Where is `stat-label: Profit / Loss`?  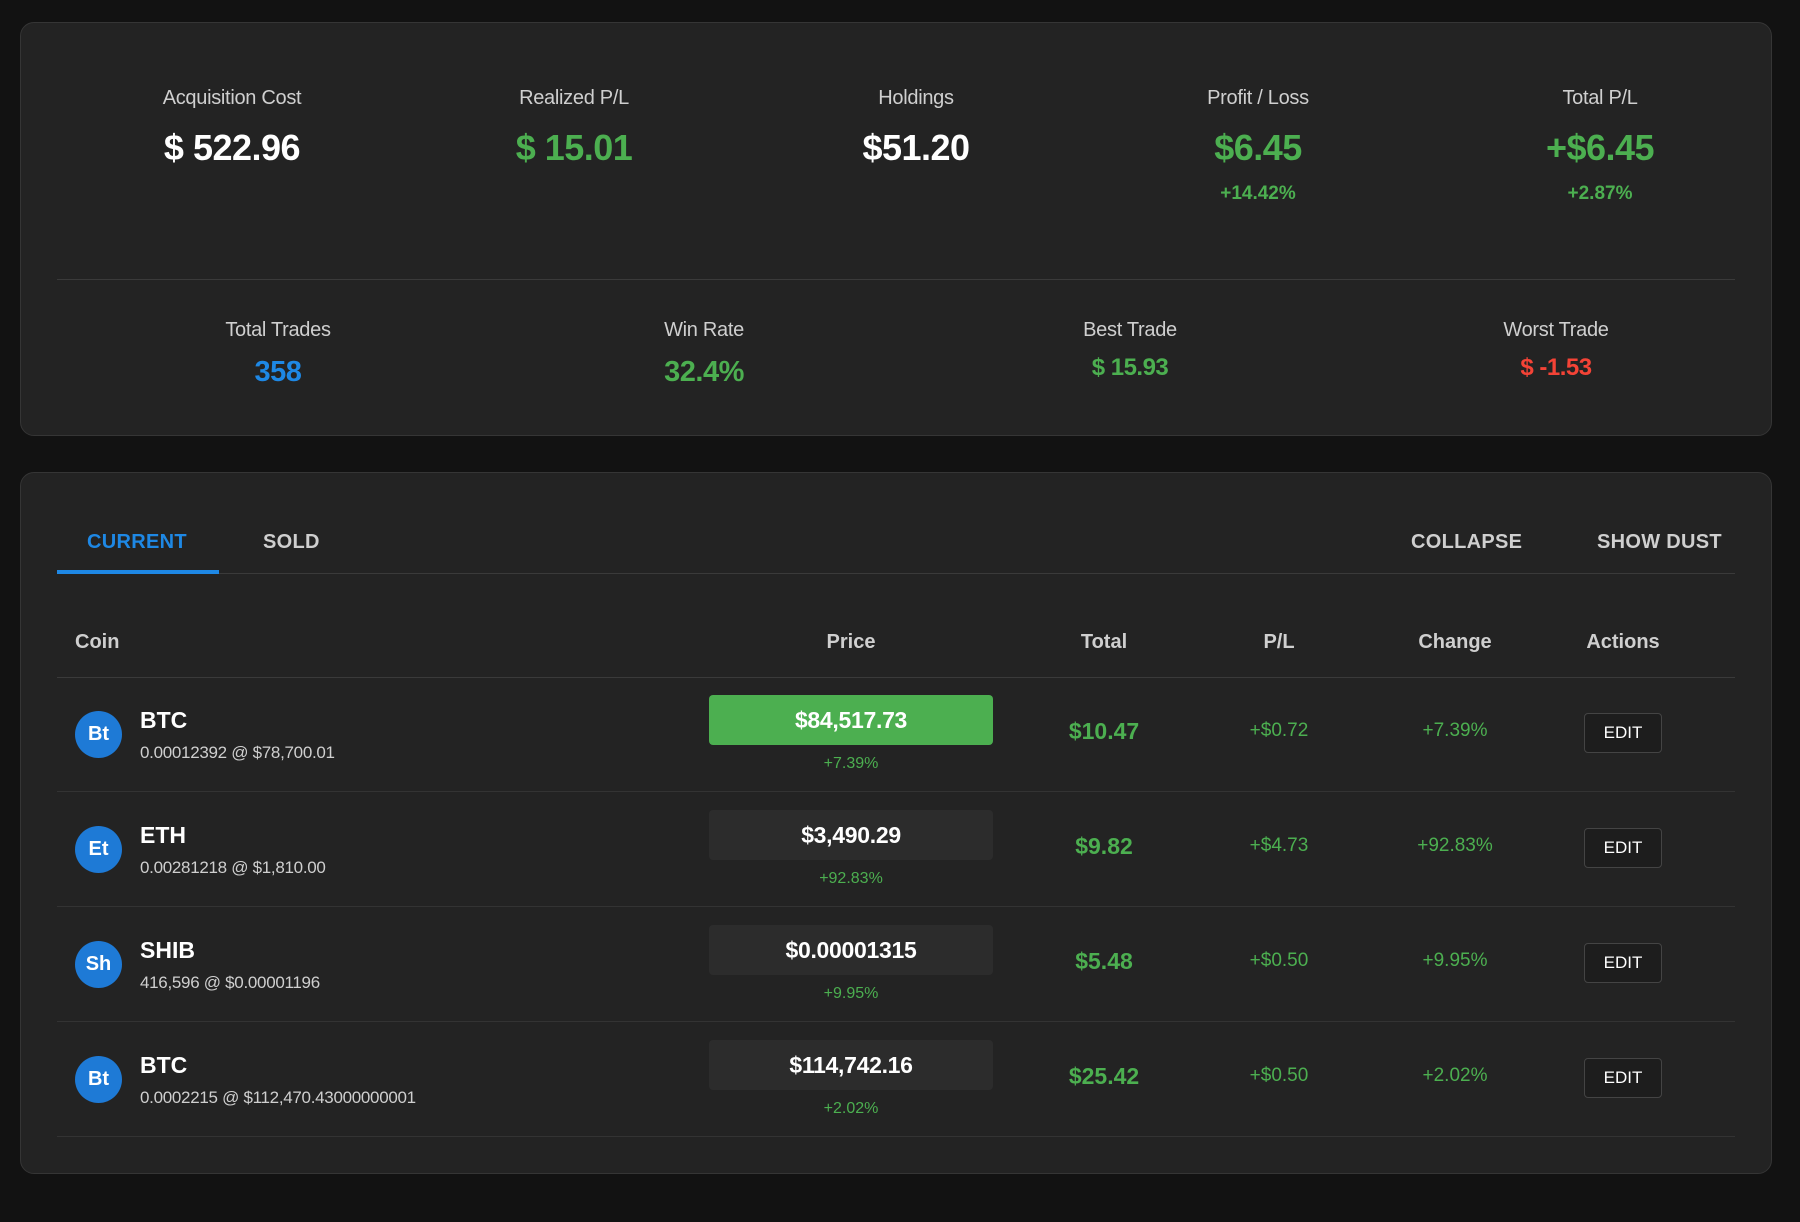 stat-label: Profit / Loss is located at coordinates (1258, 98).